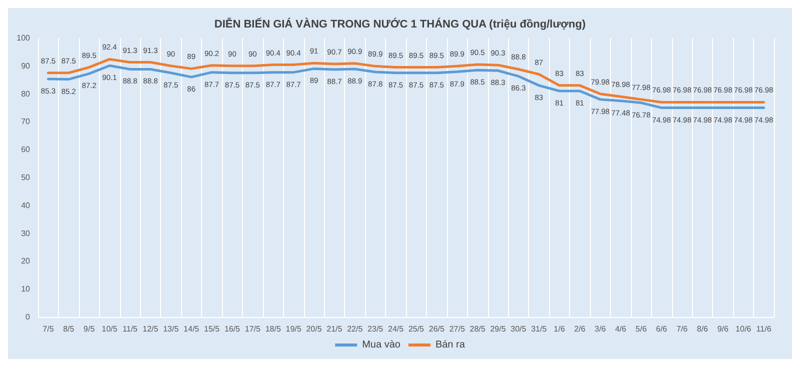  Describe the element at coordinates (355, 329) in the screenshot. I see `x-tick-label: 22/5` at that location.